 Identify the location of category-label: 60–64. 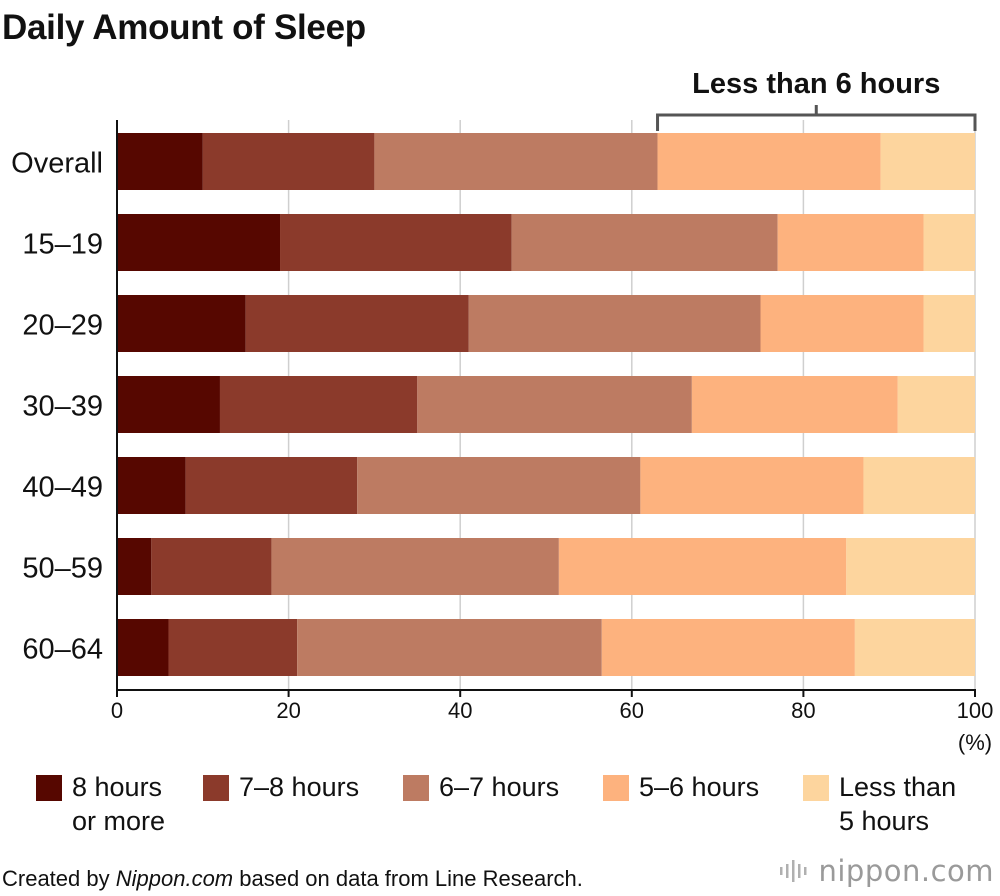
(62, 650).